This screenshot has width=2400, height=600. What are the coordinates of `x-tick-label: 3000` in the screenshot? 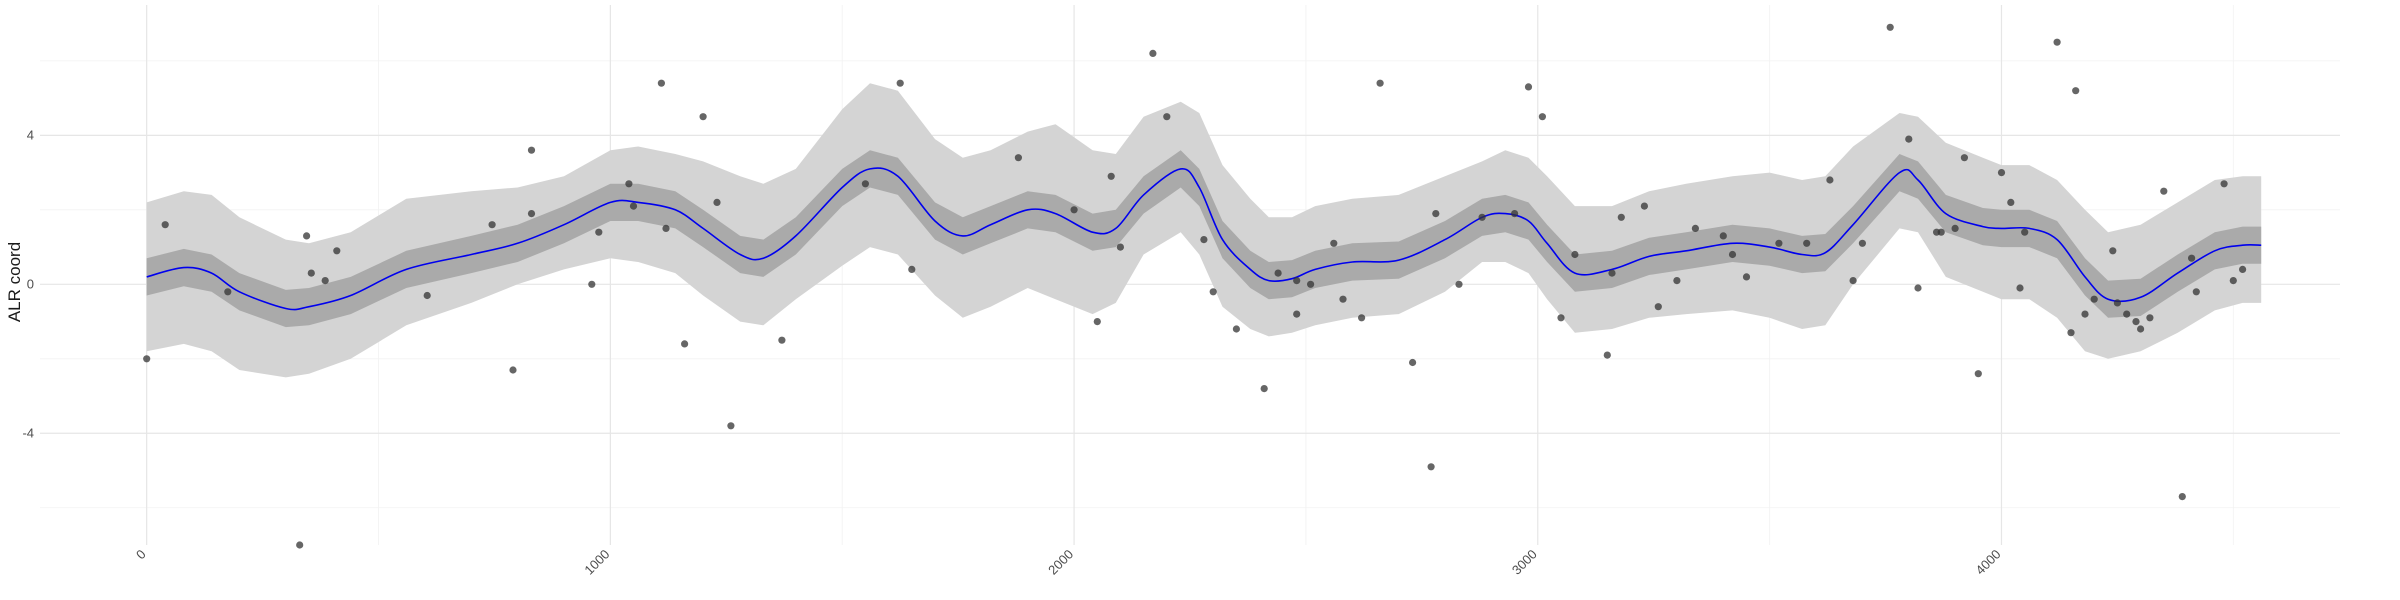 It's located at (1524, 562).